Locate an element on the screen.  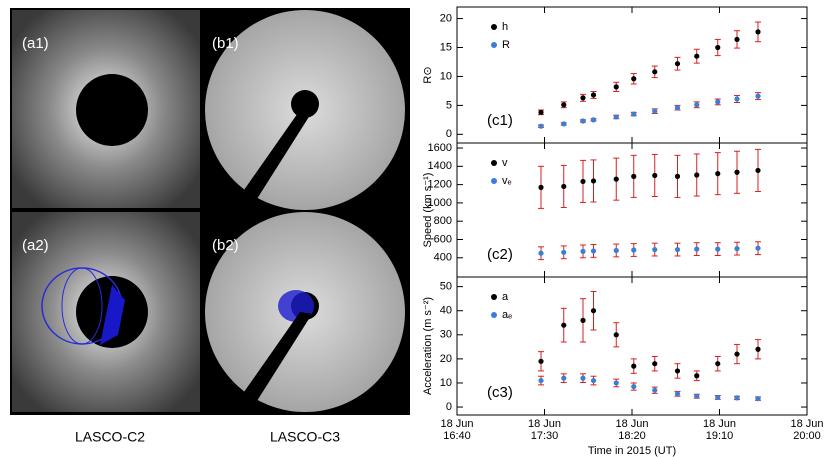
panel-label: (b2) is located at coordinates (225, 245).